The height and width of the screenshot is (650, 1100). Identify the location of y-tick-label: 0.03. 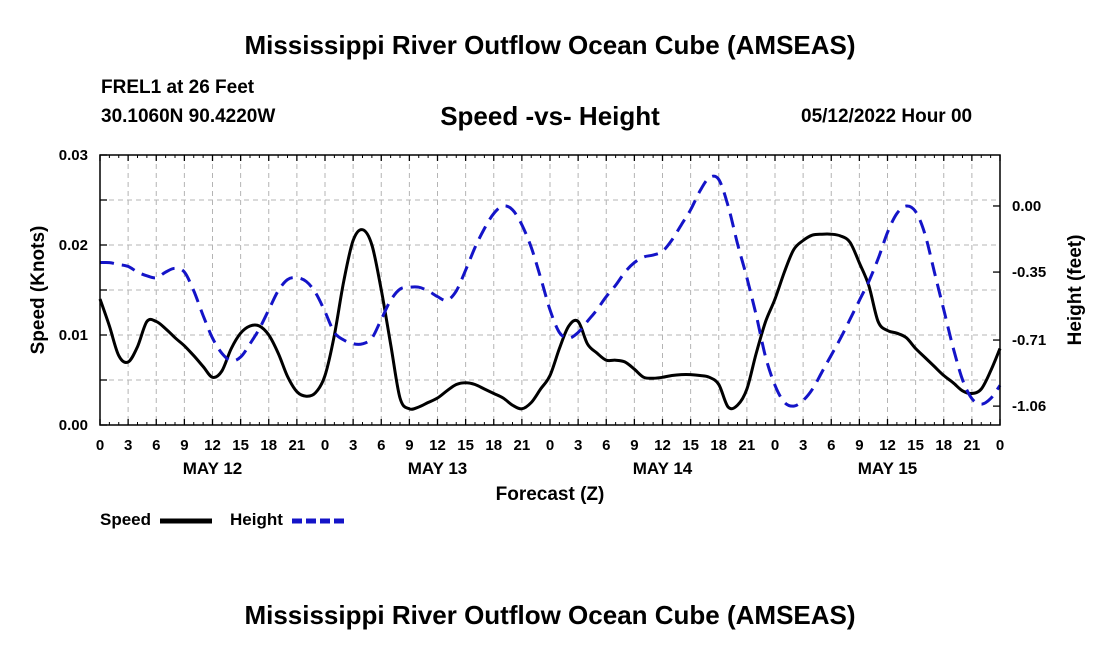
(73, 155).